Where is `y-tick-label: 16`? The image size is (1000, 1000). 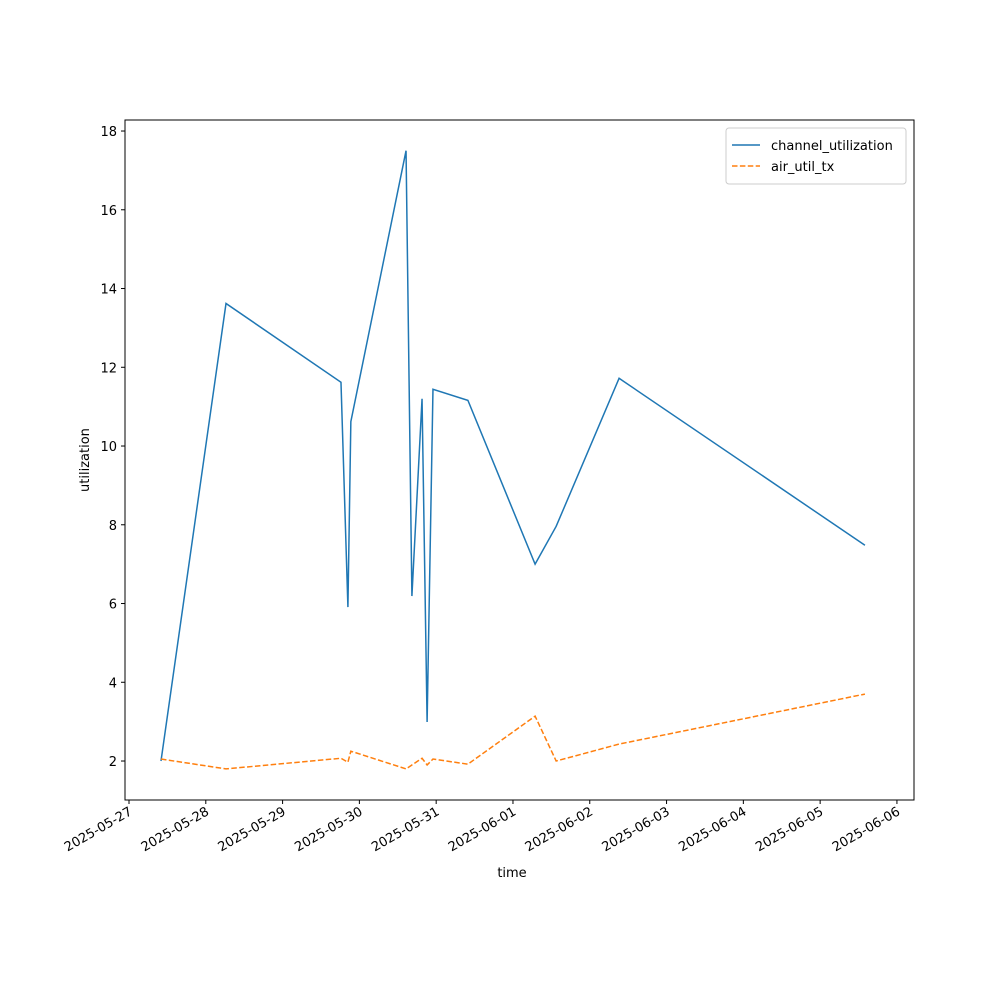
y-tick-label: 16 is located at coordinates (108, 211).